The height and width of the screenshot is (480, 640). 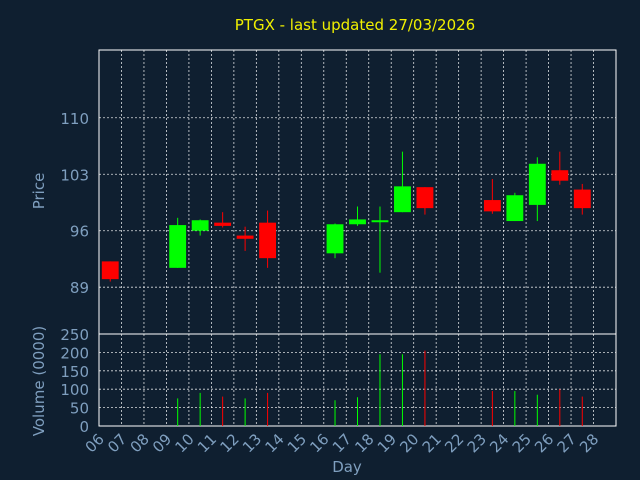 I want to click on price-tick-label: 89, so click(x=79, y=288).